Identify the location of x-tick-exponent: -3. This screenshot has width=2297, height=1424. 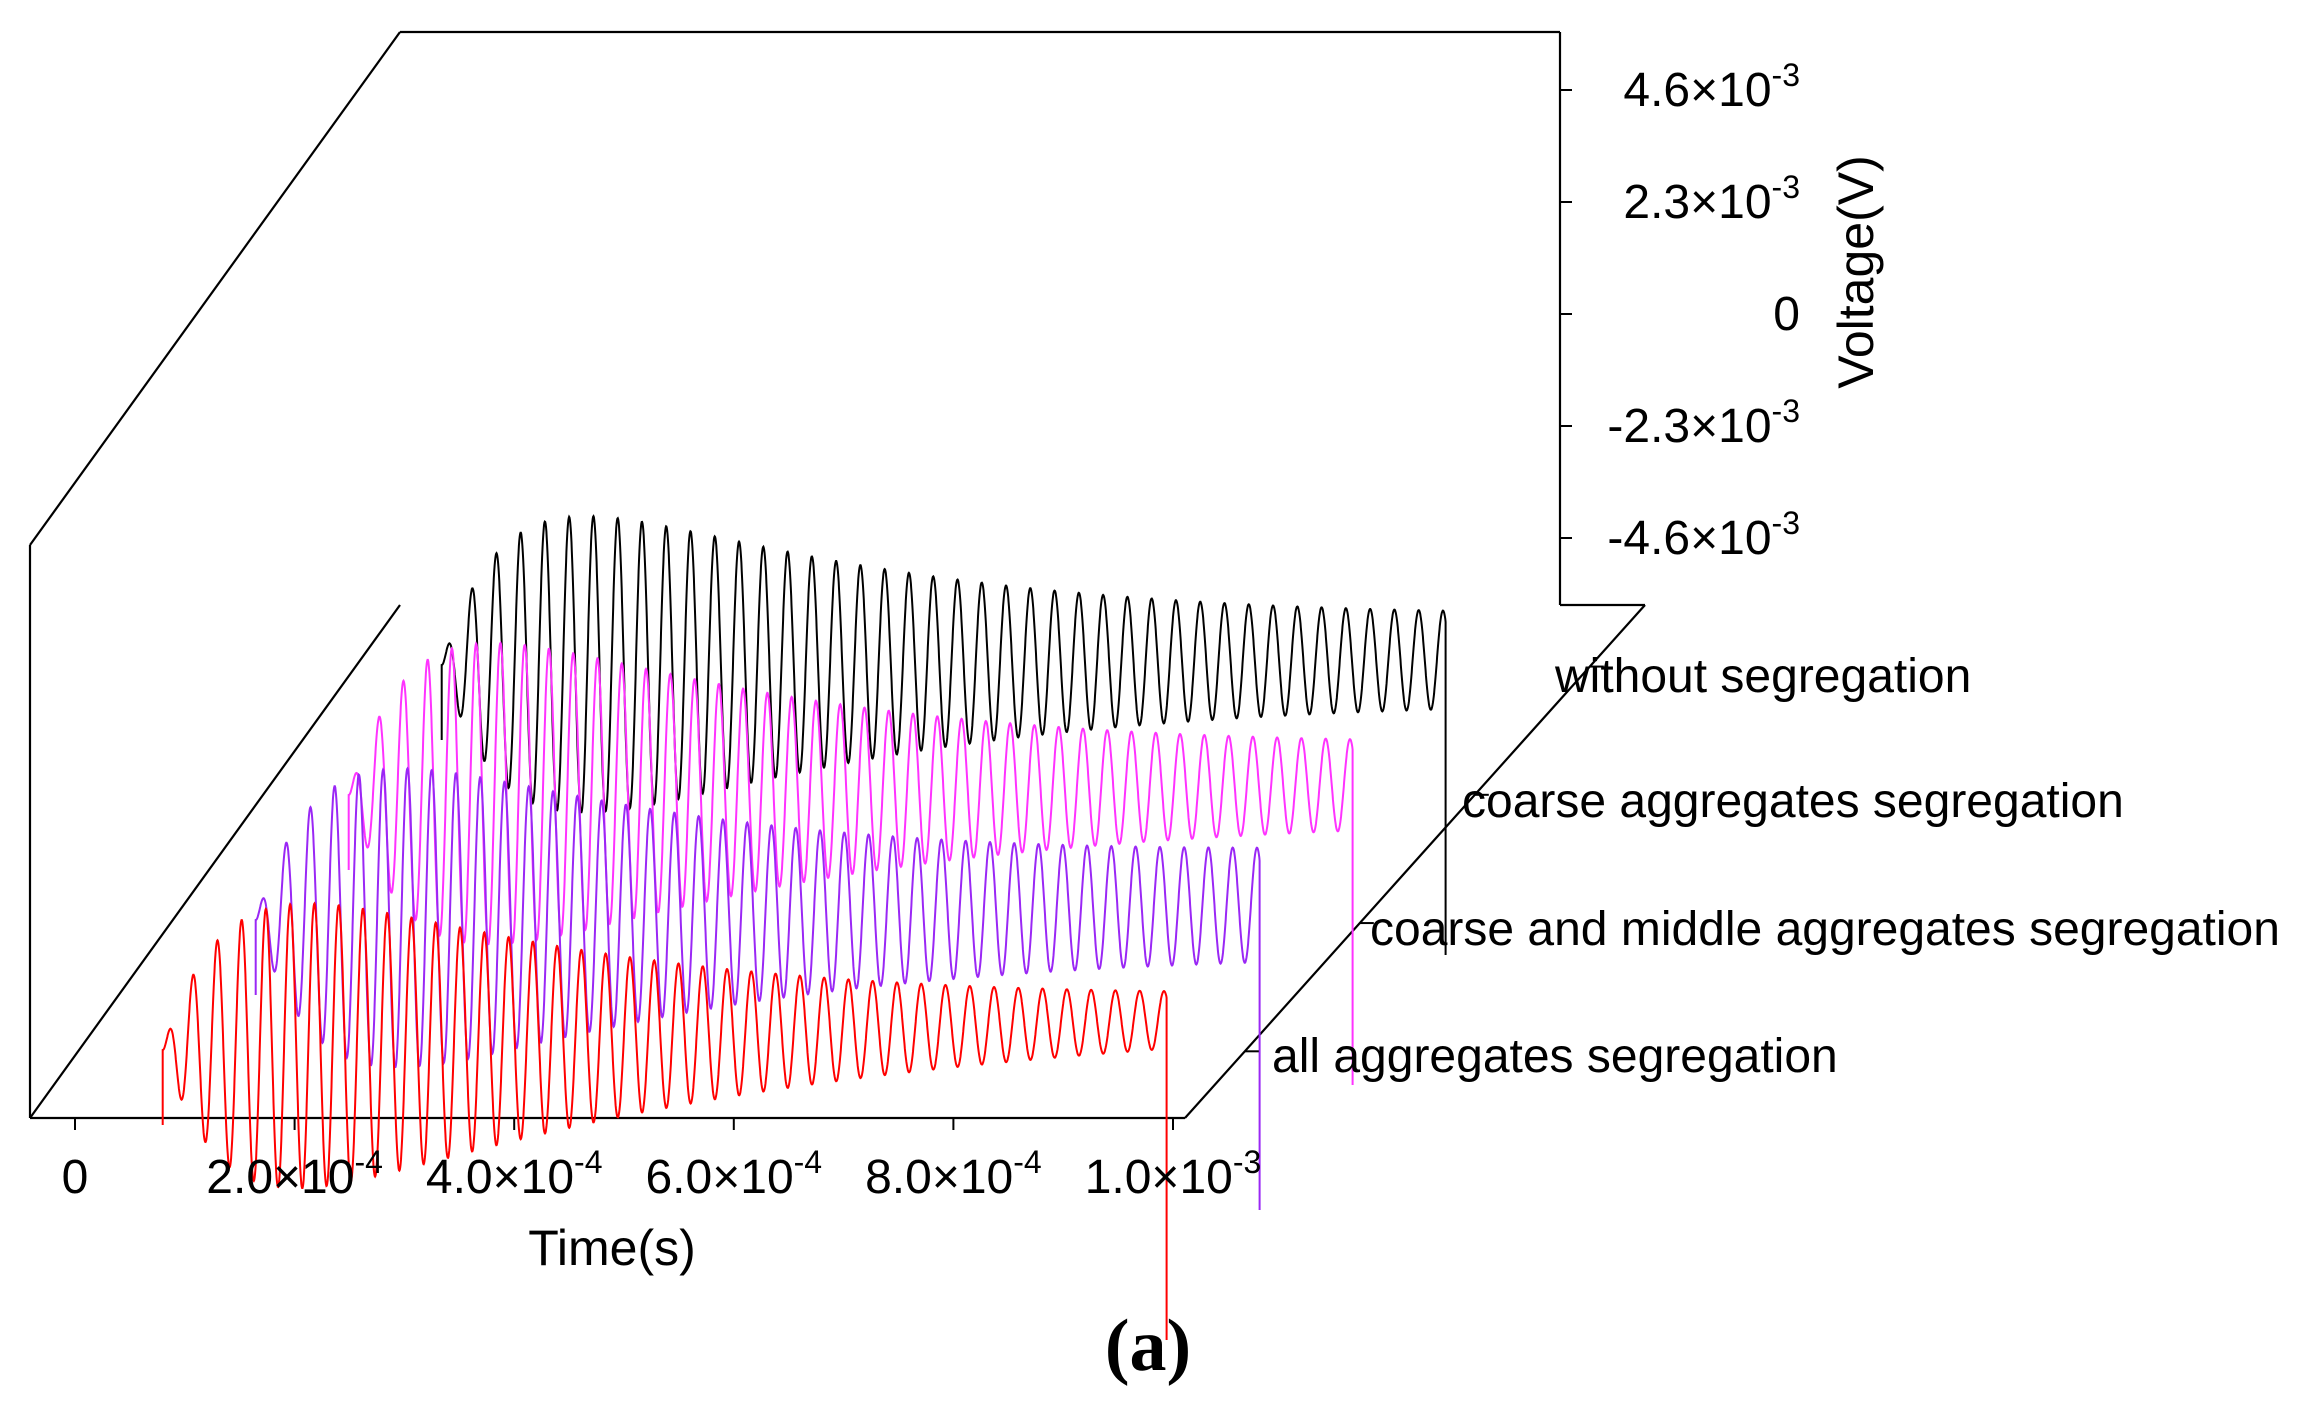
(1247, 1162).